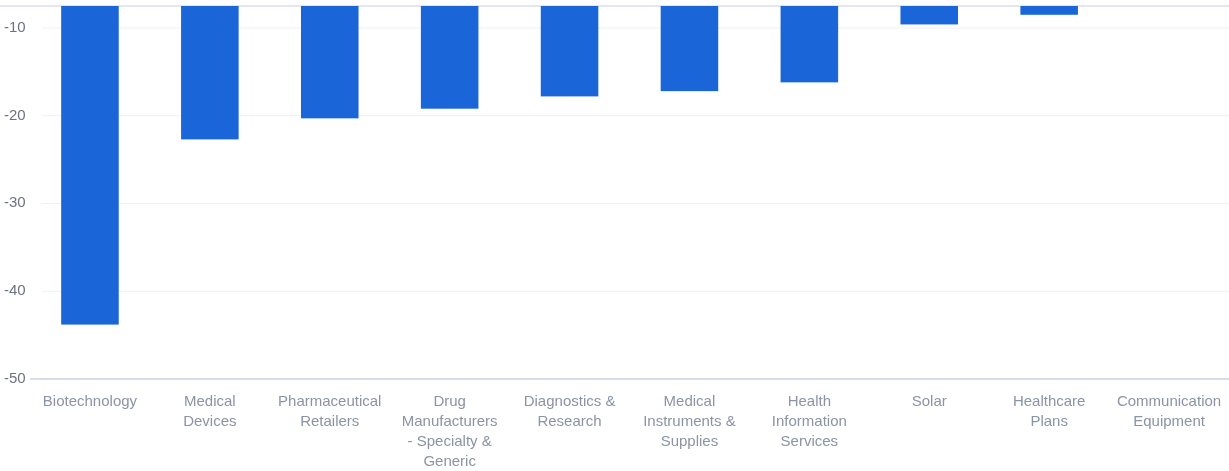 The width and height of the screenshot is (1229, 471). Describe the element at coordinates (449, 430) in the screenshot. I see `x-tick-label: Drug Manufacturers - Specialty & Generic` at that location.